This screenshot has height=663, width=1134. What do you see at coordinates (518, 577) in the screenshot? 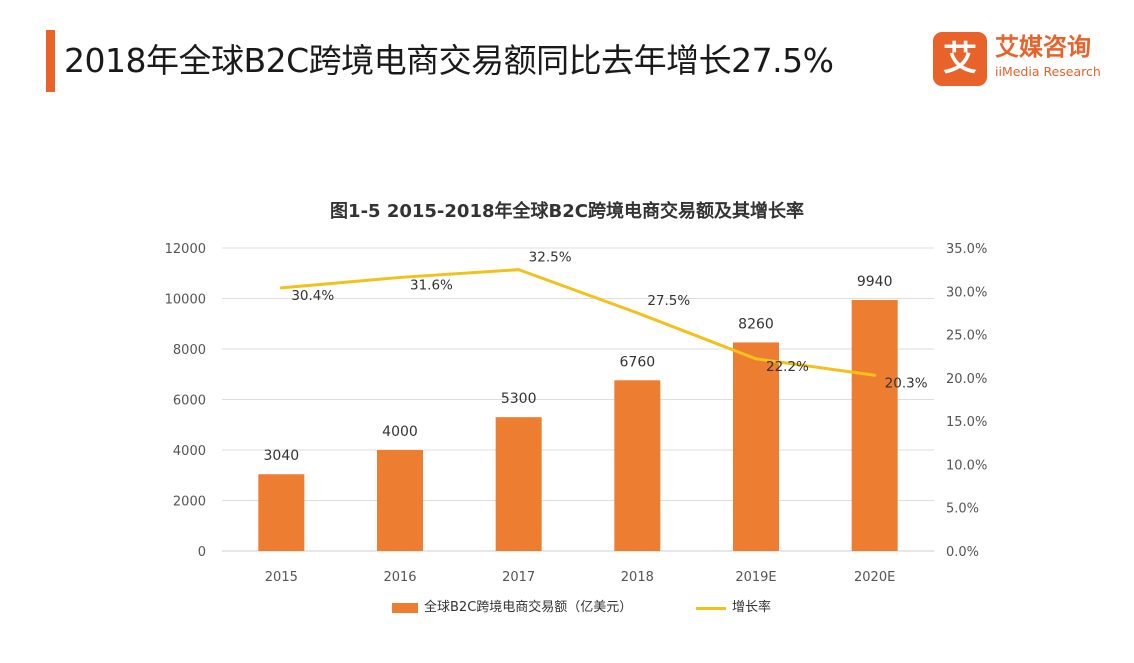
I see `x-tick-label: 2017` at bounding box center [518, 577].